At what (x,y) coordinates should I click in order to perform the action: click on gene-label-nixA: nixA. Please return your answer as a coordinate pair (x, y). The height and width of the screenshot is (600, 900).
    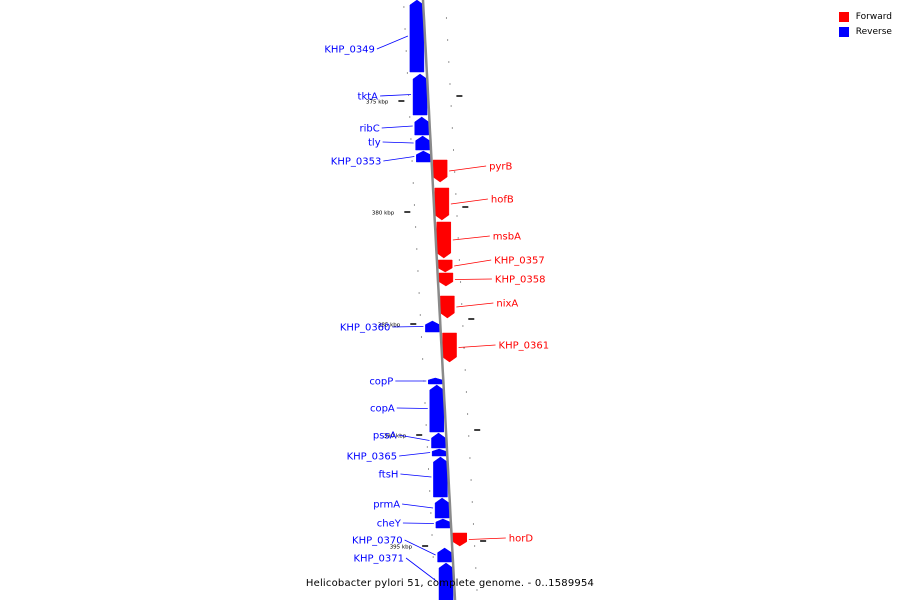
    Looking at the image, I should click on (507, 304).